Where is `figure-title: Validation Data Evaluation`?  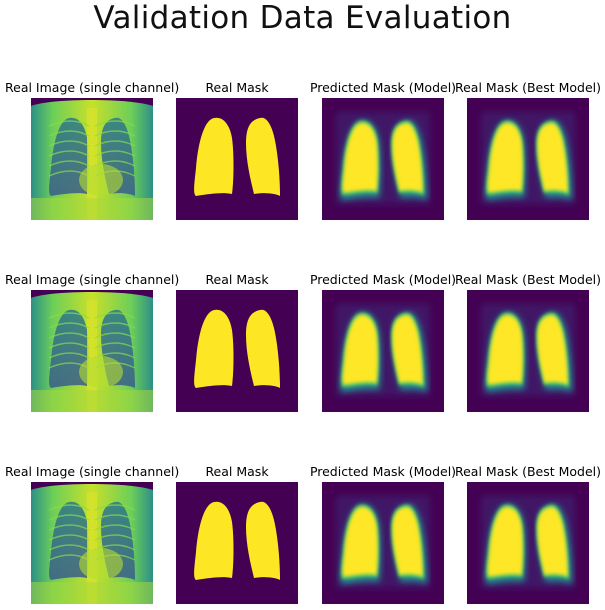 figure-title: Validation Data Evaluation is located at coordinates (302, 18).